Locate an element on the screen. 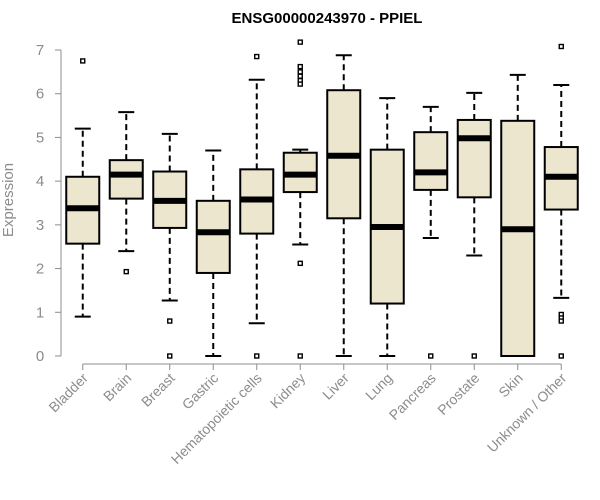 The height and width of the screenshot is (500, 600). y-tick-label: 0 is located at coordinates (40, 356).